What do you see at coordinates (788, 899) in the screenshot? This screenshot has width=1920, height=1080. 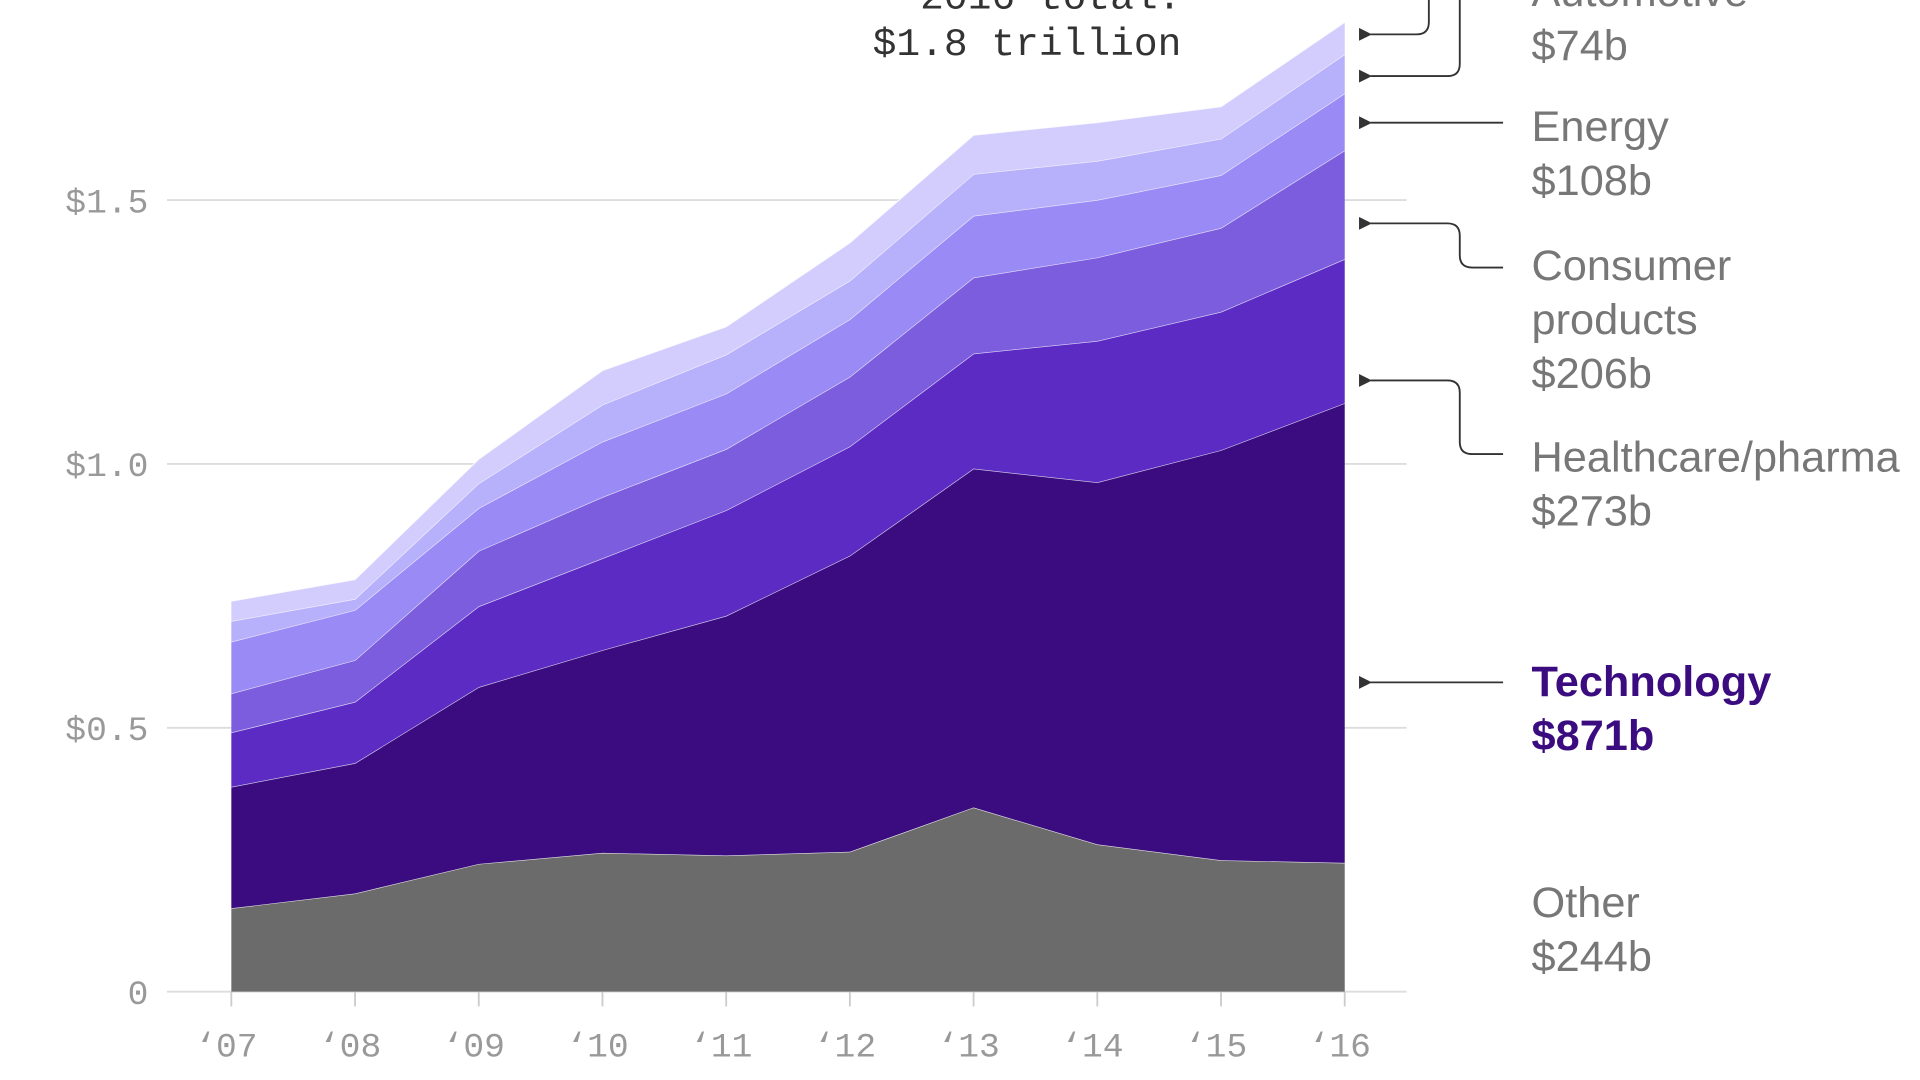 I see `area` at bounding box center [788, 899].